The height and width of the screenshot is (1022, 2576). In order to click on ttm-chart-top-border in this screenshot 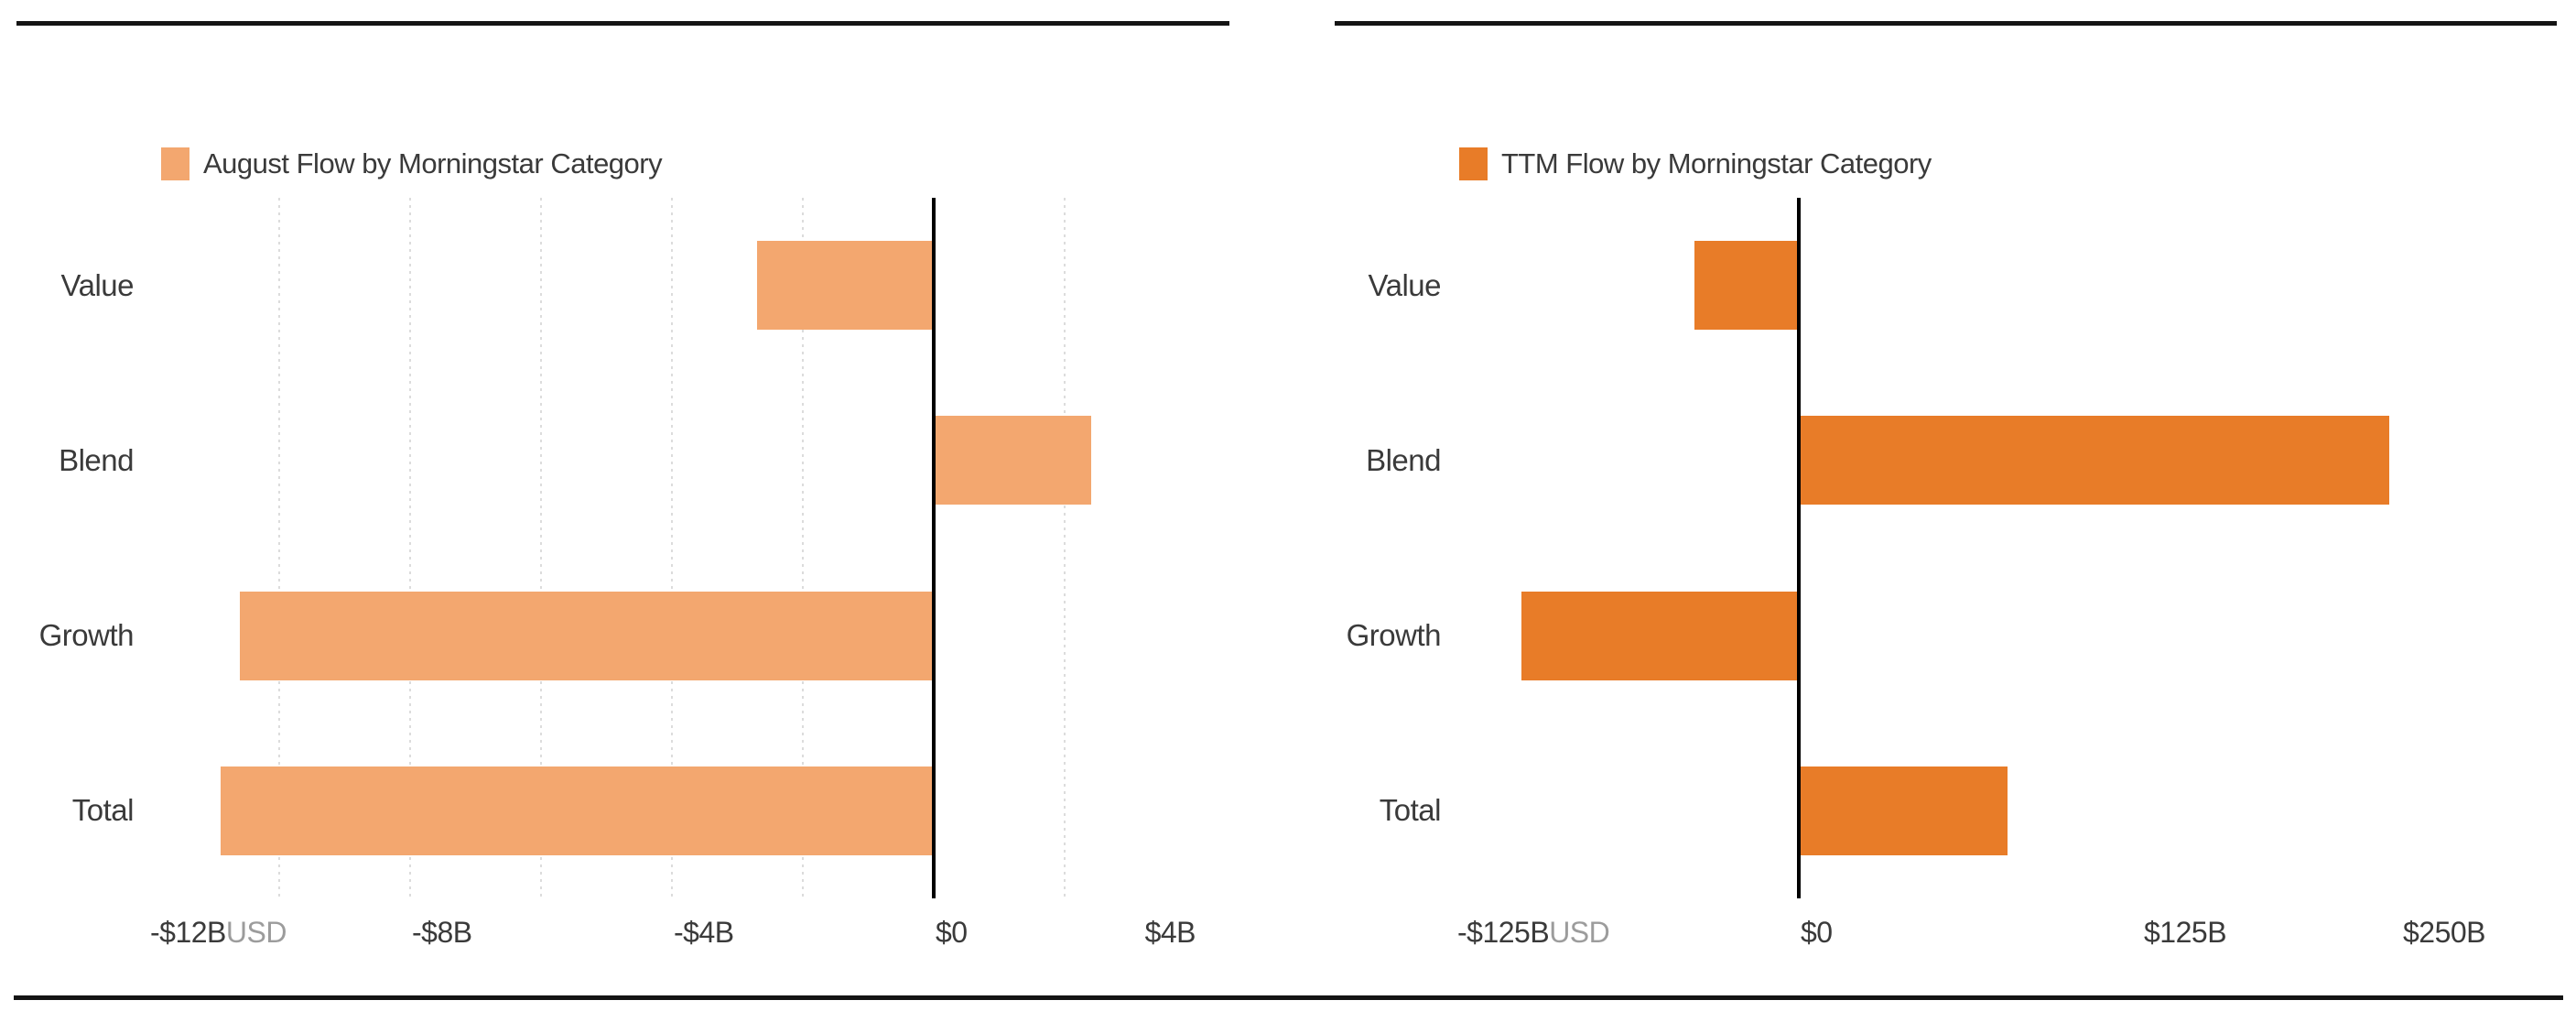, I will do `click(1946, 24)`.